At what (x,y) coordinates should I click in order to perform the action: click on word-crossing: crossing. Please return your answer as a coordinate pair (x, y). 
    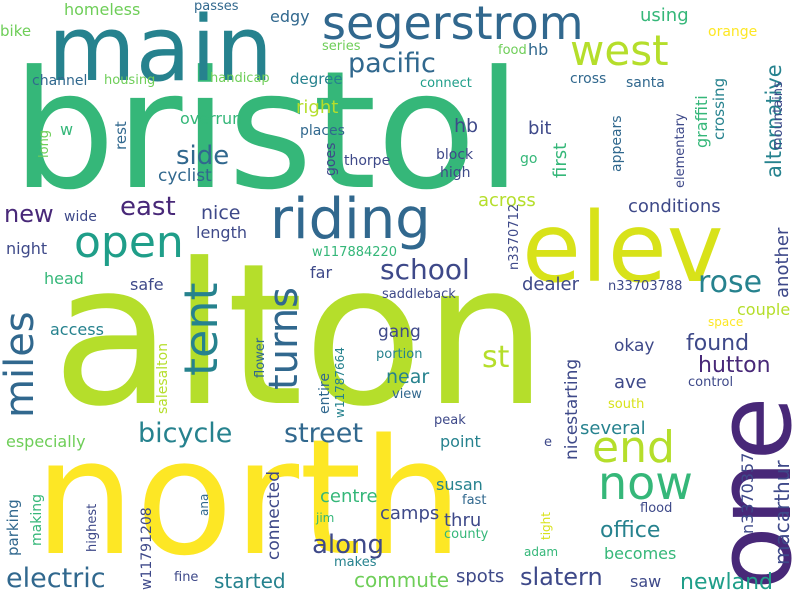
    Looking at the image, I should click on (719, 108).